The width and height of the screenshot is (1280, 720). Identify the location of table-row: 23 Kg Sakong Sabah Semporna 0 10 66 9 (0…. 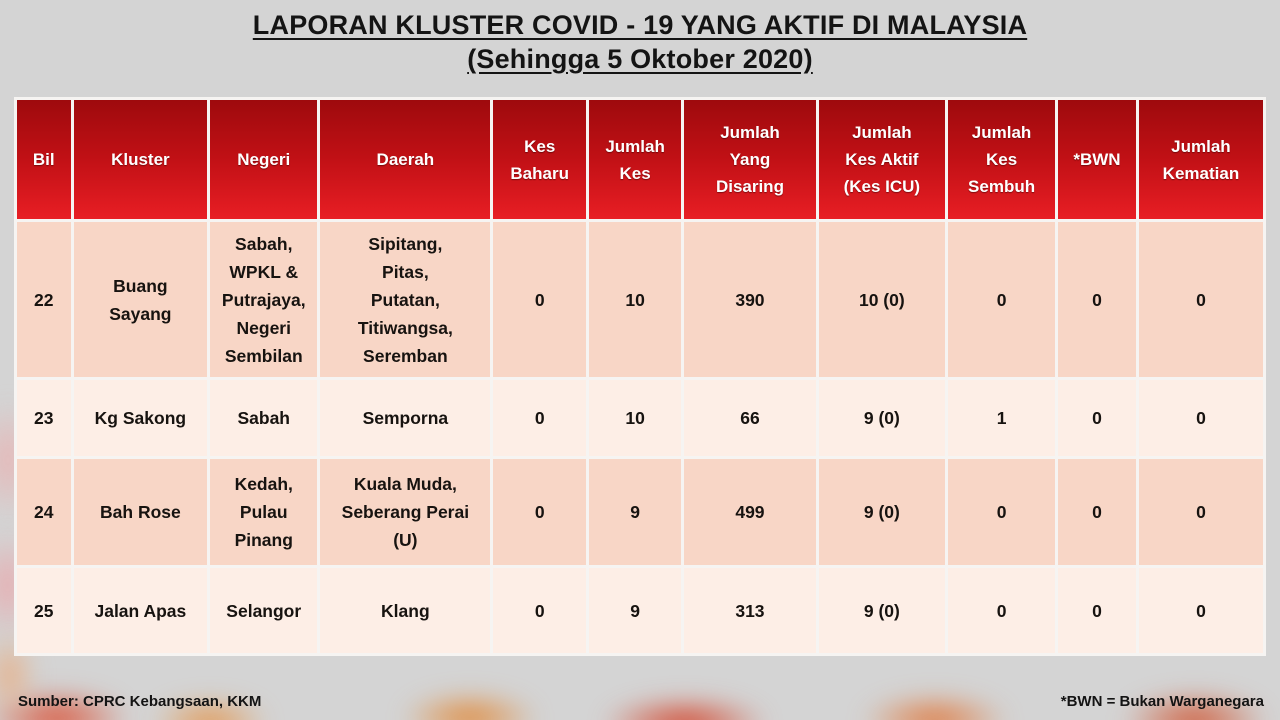
(640, 418).